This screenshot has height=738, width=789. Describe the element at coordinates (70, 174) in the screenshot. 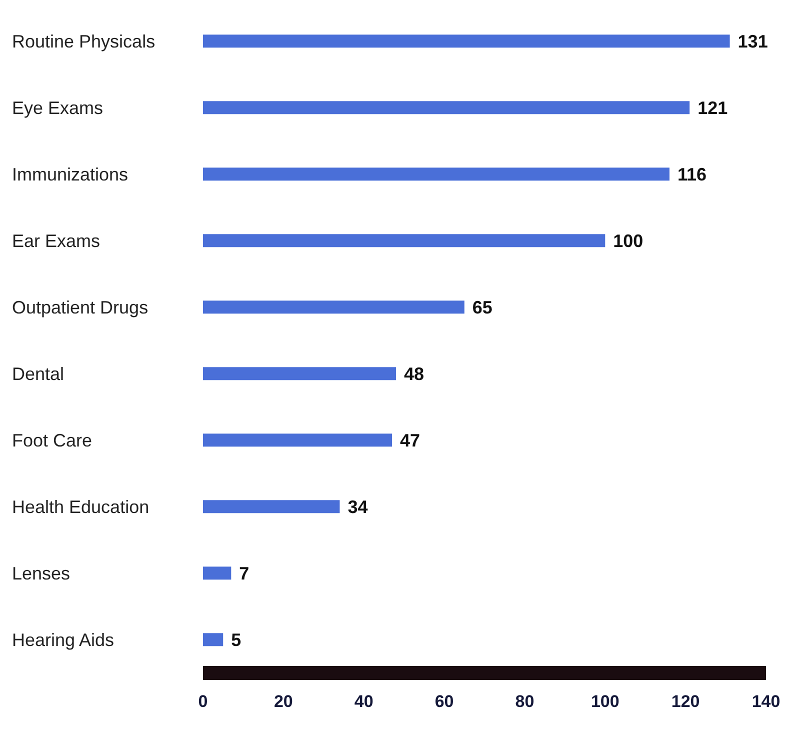

I see `y-tick-label: Immunizations` at that location.